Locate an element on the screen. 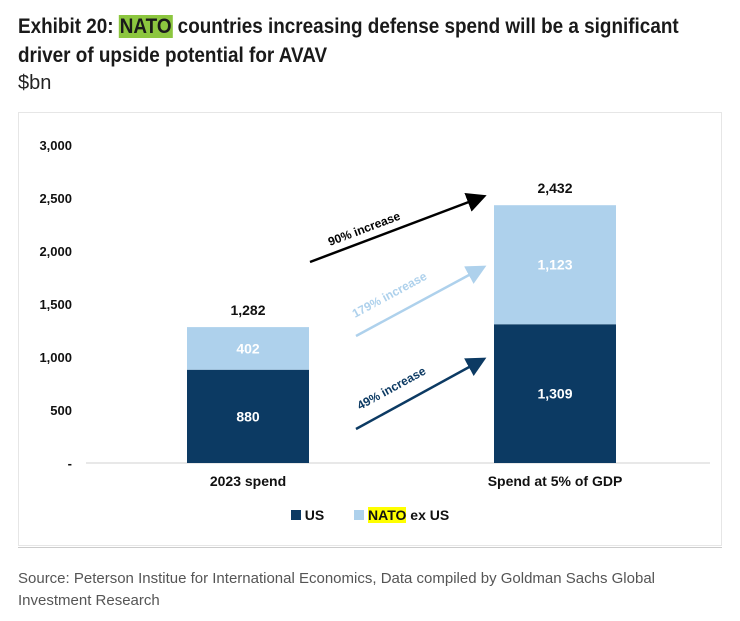 This screenshot has height=621, width=740. legend-label-nato-rest: ex US is located at coordinates (428, 515).